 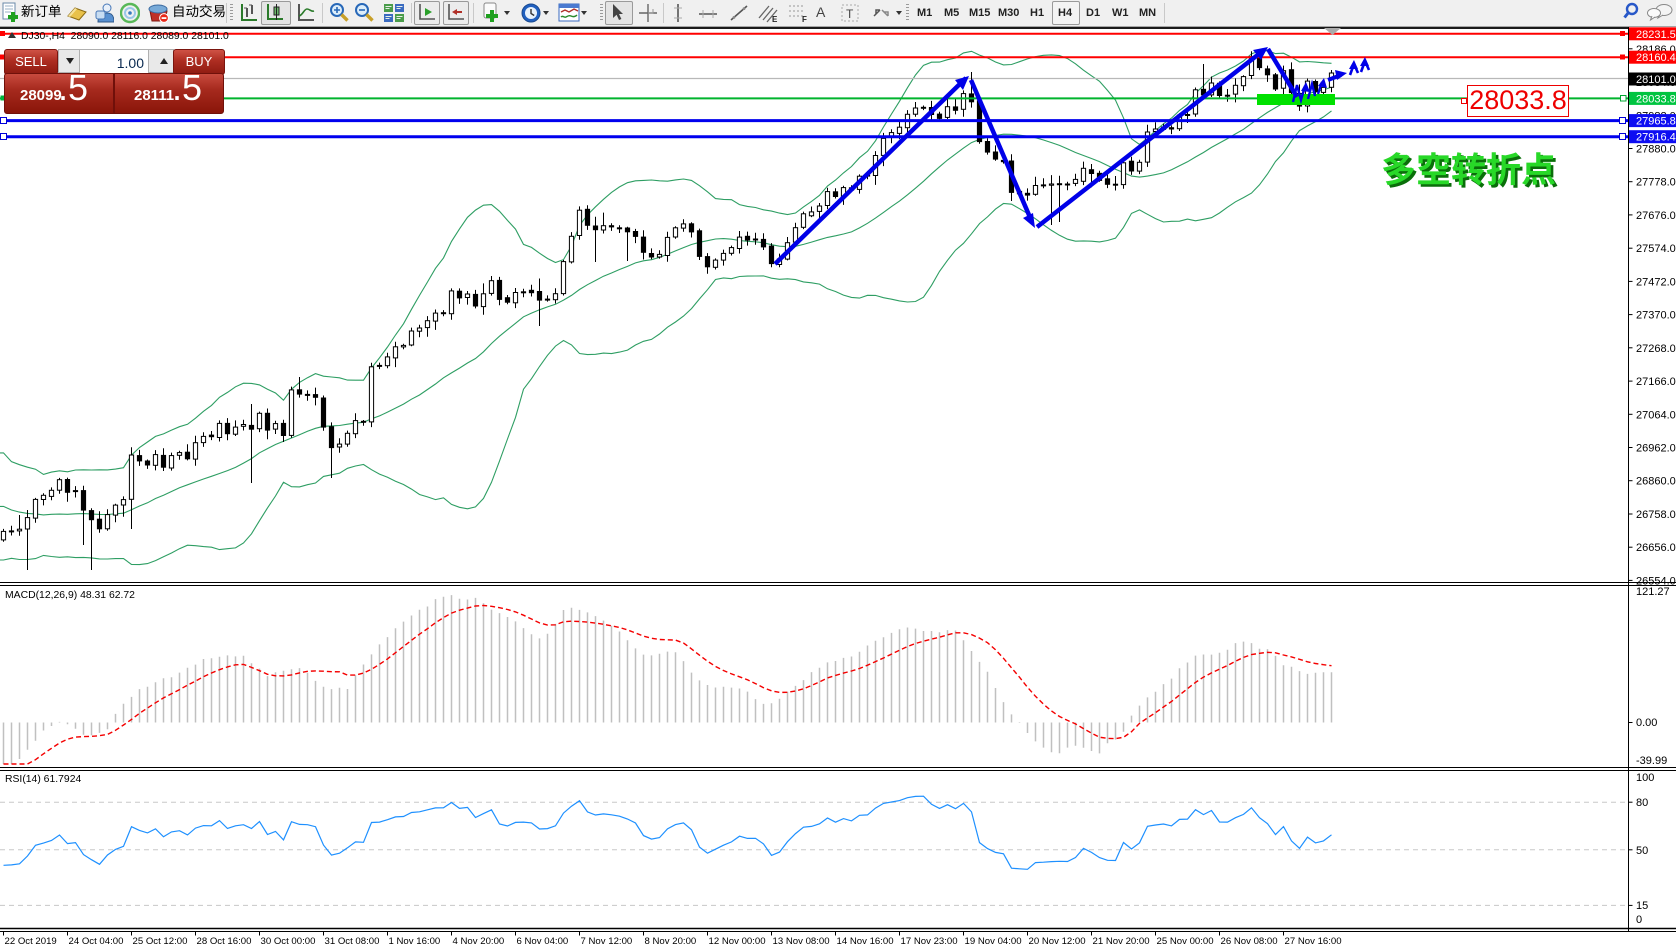 I want to click on svg-text: 0.00, so click(x=1646, y=723).